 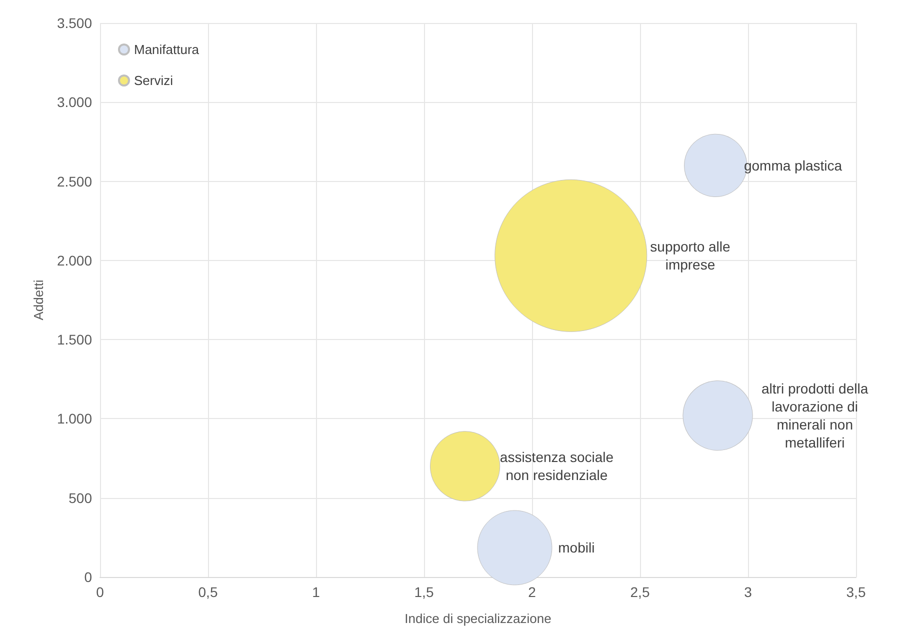 What do you see at coordinates (74, 340) in the screenshot?
I see `y-tick-label: 1.500` at bounding box center [74, 340].